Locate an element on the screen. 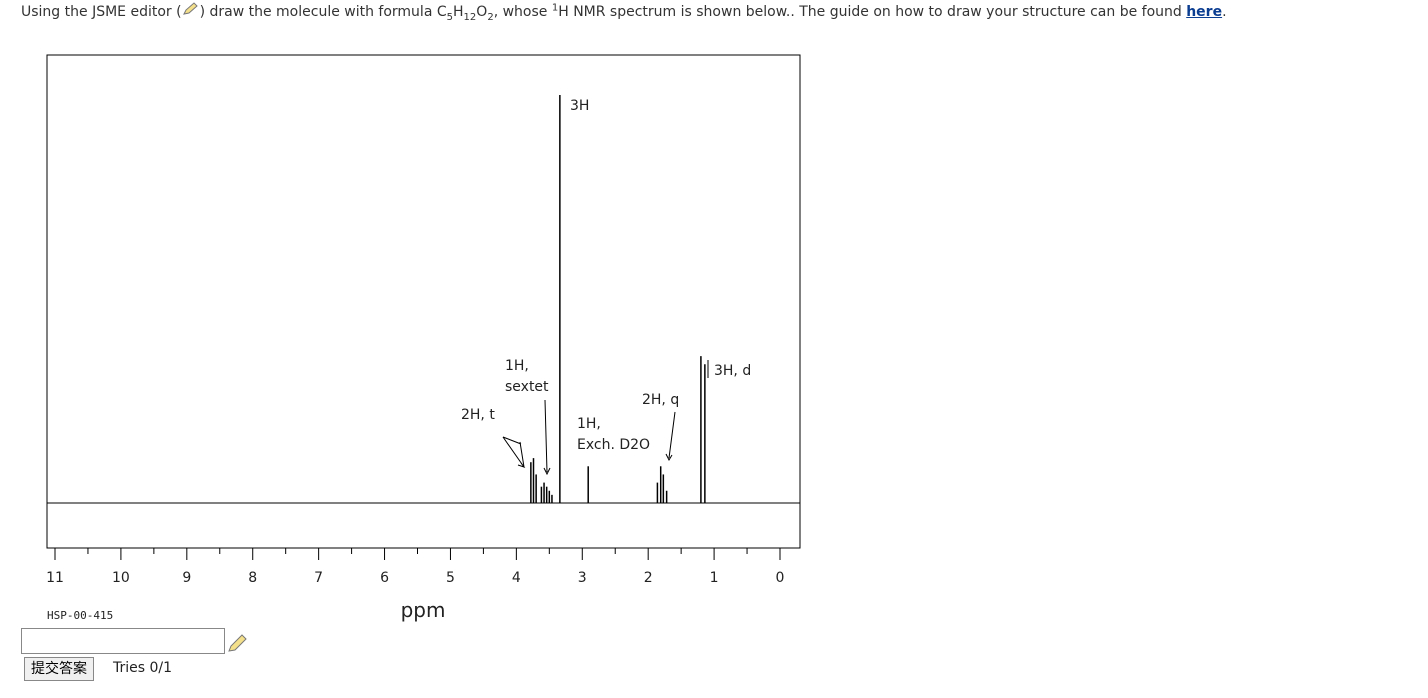  text: Using the JSME editor ( is located at coordinates (101, 12).